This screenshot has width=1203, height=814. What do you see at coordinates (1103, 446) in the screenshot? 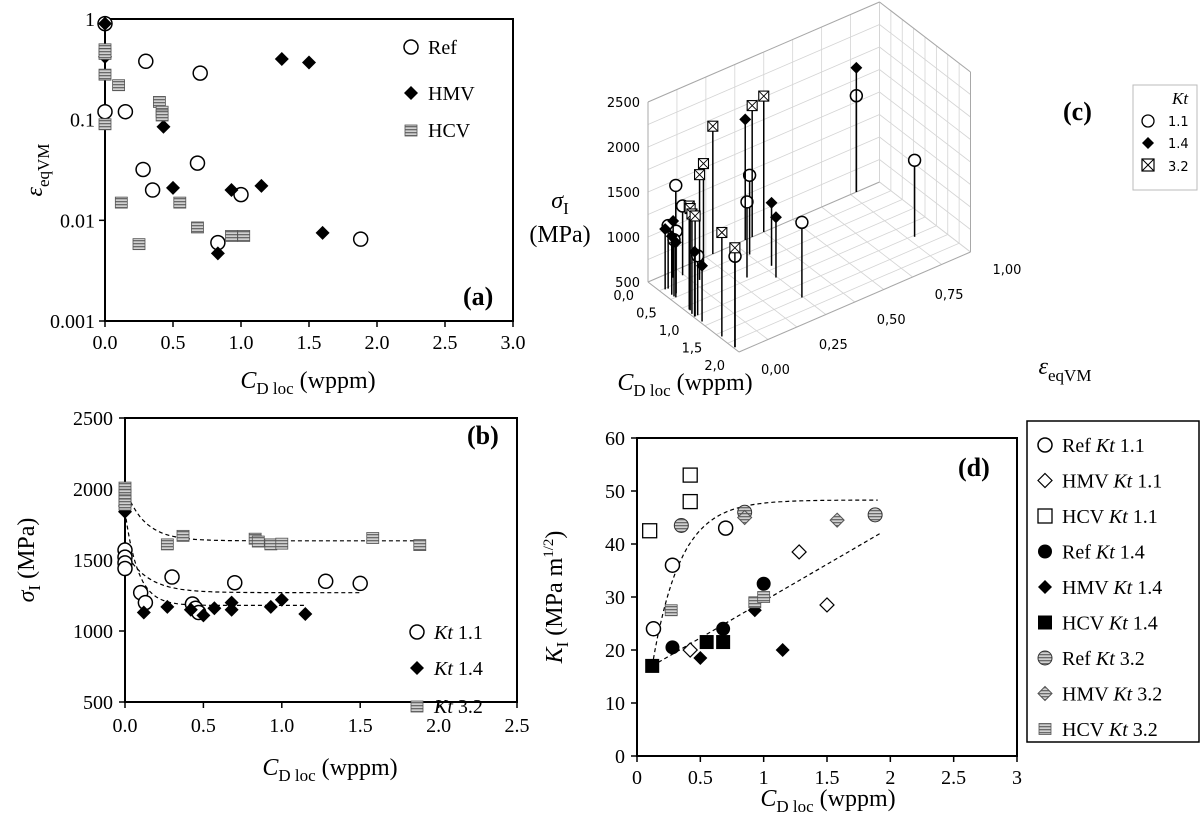
I see `legend-label: Ref Kt 1.1` at bounding box center [1103, 446].